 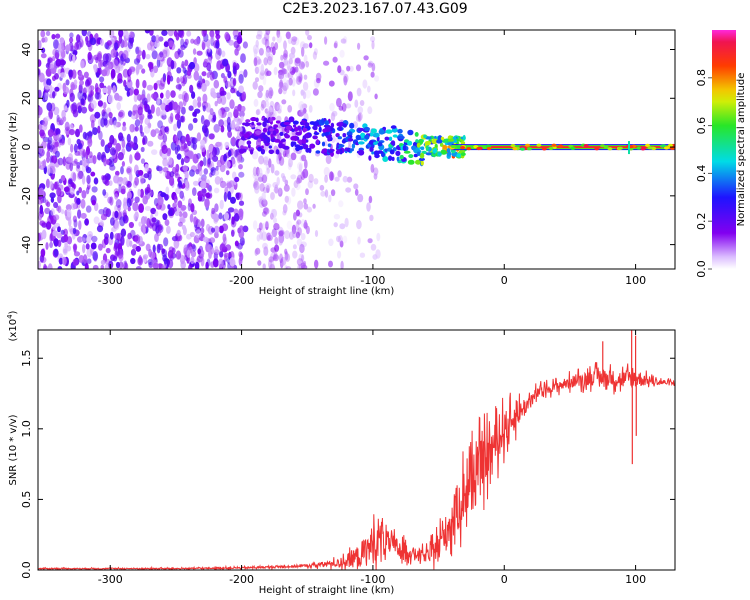 I want to click on x-axis-label: Height of straight line (km), so click(x=327, y=291).